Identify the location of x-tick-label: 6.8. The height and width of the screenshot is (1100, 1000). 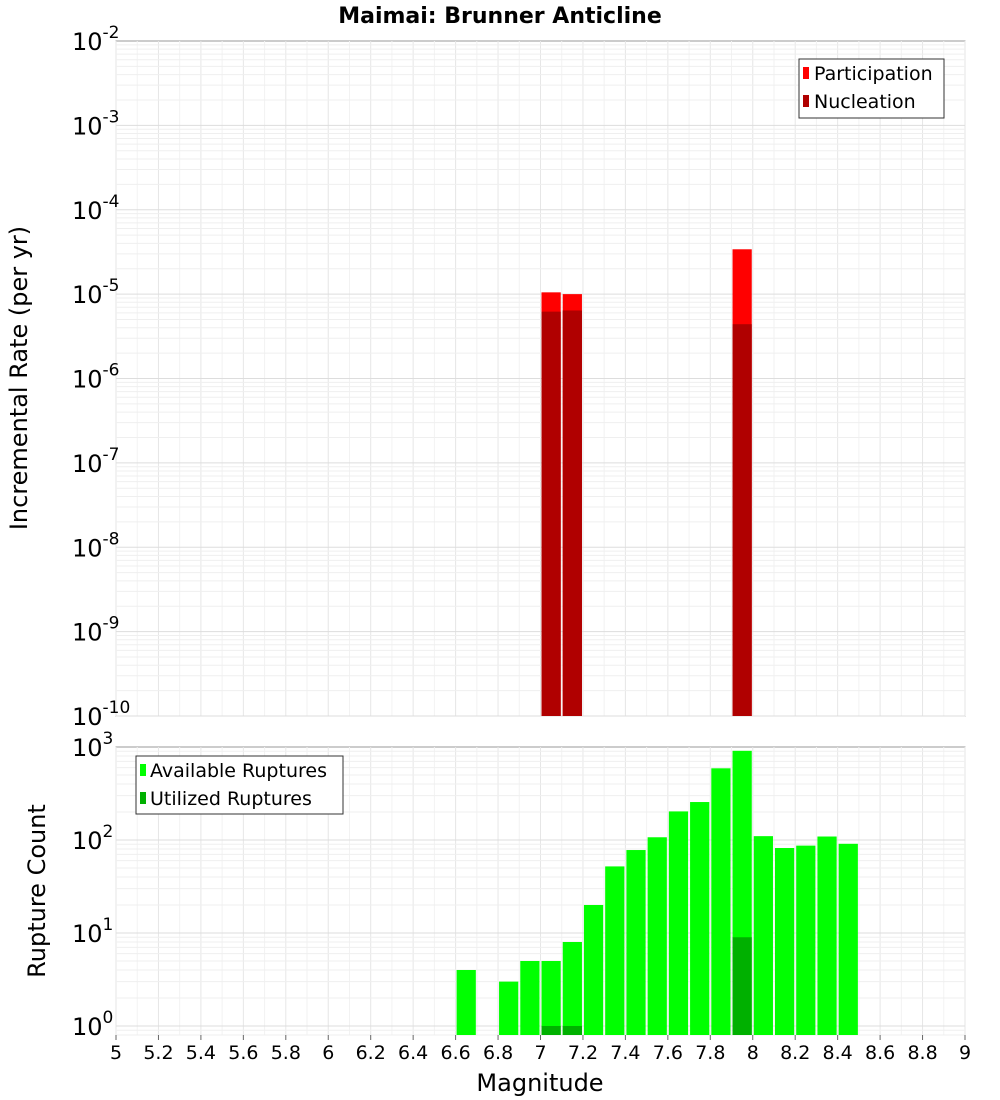
(498, 1053).